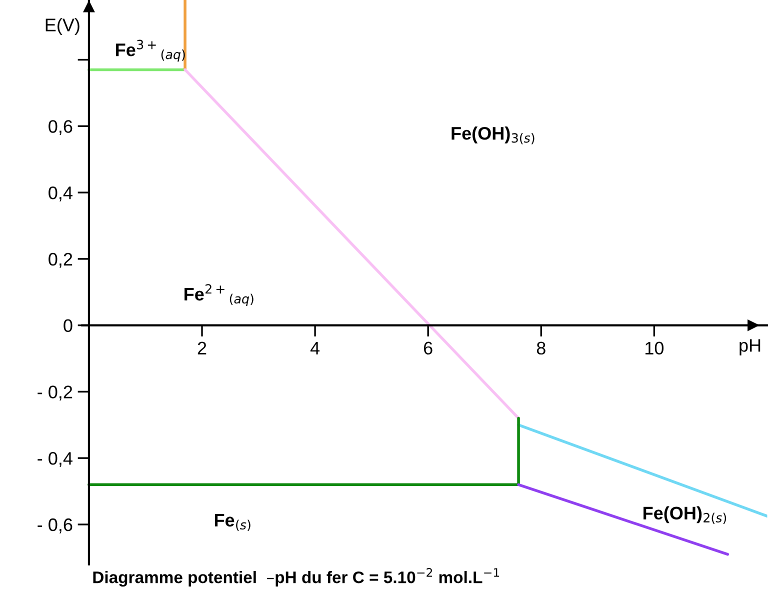 Image resolution: width=768 pixels, height=594 pixels. Describe the element at coordinates (541, 348) in the screenshot. I see `x-tick-label: 8` at that location.